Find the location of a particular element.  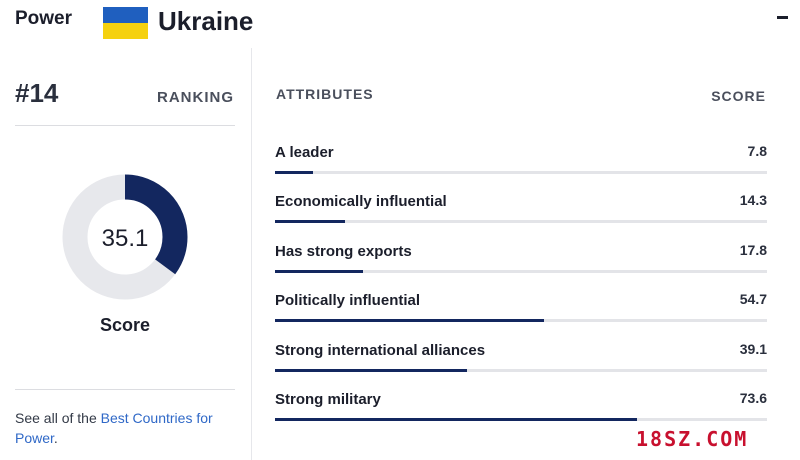

best-countries-link: Best Countries for Power is located at coordinates (114, 428).